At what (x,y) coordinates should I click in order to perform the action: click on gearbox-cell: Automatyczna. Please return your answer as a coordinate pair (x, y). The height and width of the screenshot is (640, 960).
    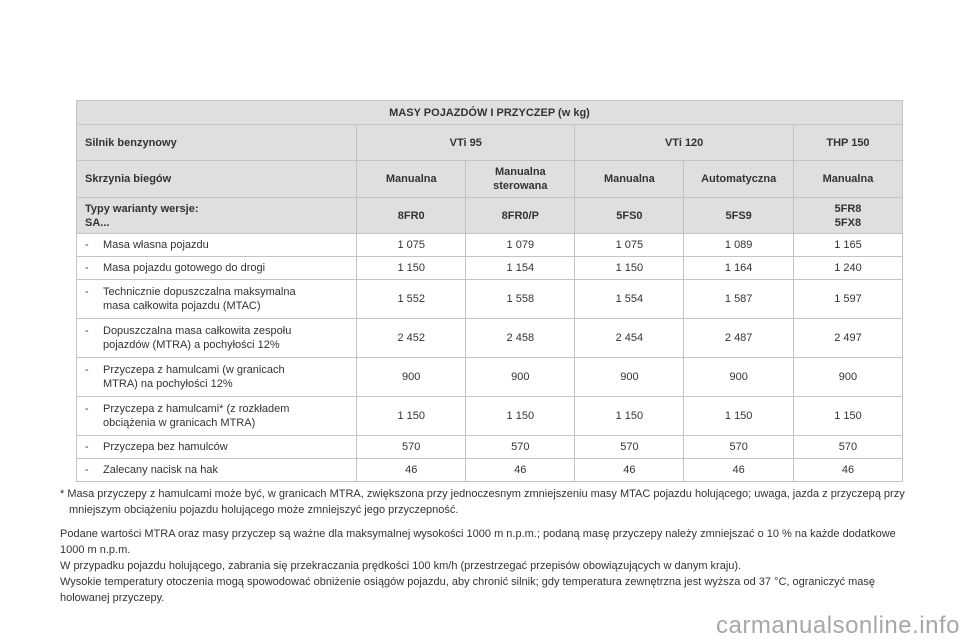
    Looking at the image, I should click on (738, 179).